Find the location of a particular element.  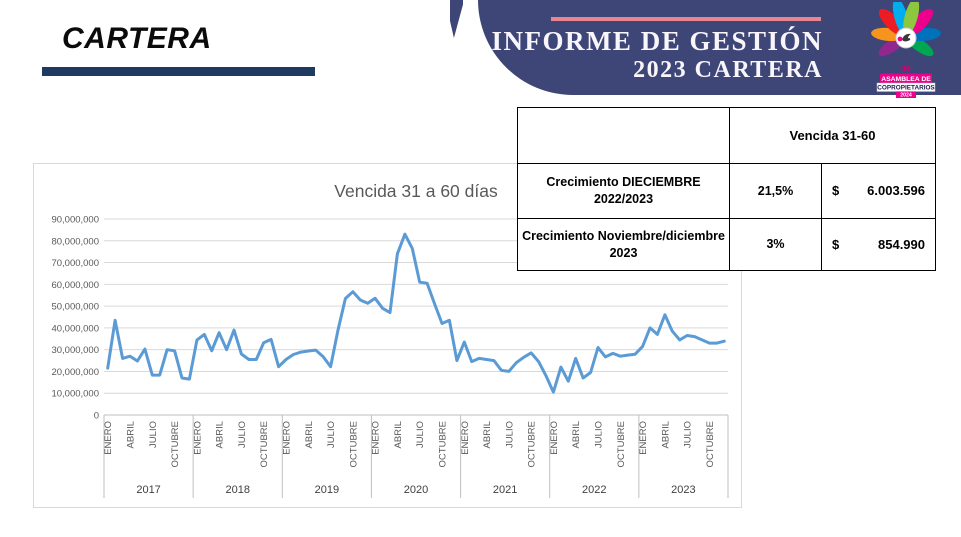

banner-accent-line is located at coordinates (686, 19).